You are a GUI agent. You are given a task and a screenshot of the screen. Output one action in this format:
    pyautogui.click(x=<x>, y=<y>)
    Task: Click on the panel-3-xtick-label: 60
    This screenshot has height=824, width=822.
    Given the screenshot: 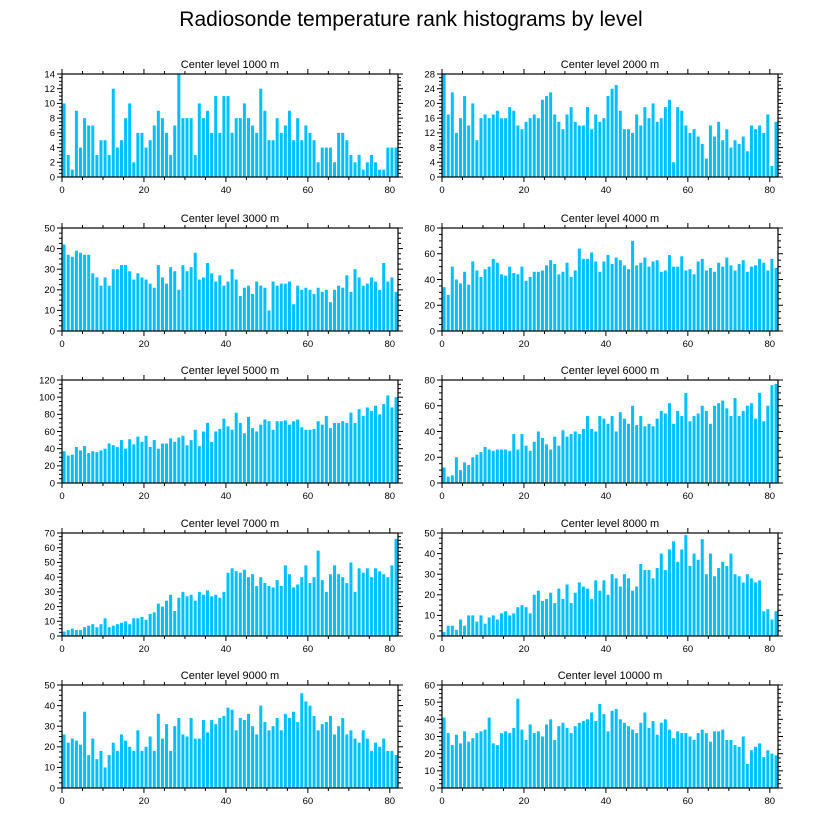 What is the action you would take?
    pyautogui.click(x=688, y=344)
    